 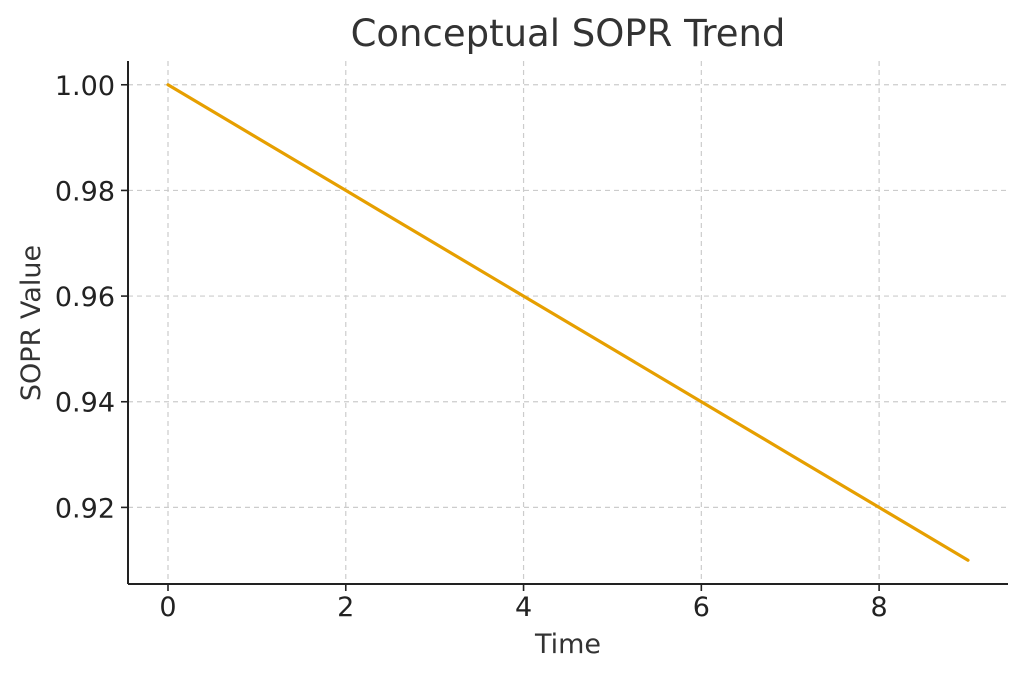 What do you see at coordinates (568, 33) in the screenshot?
I see `chart-title: Conceptual SOPR Trend` at bounding box center [568, 33].